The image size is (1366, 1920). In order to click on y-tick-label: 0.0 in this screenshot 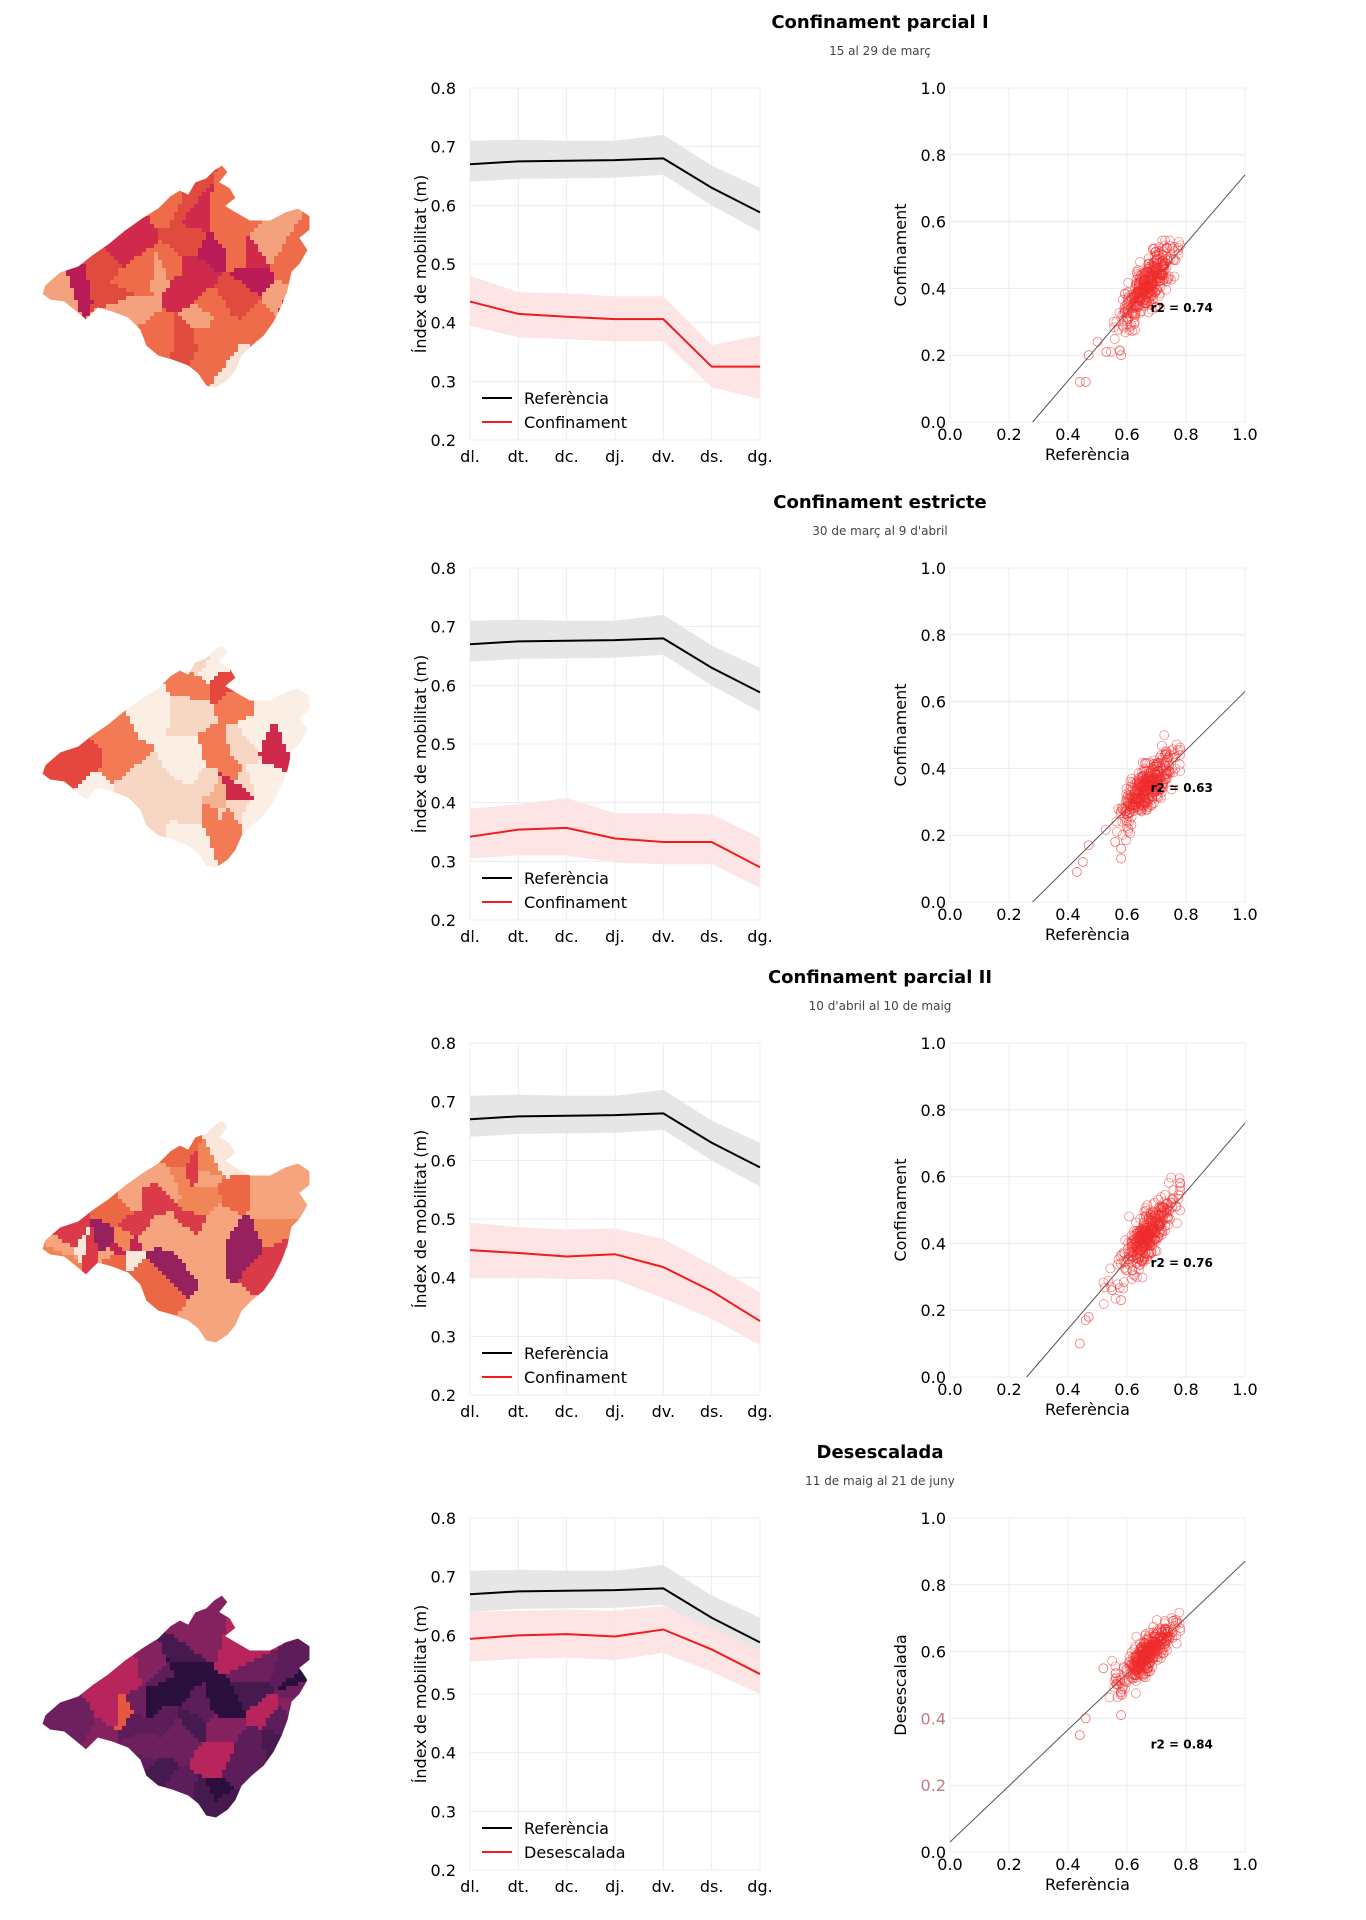, I will do `click(933, 1377)`.